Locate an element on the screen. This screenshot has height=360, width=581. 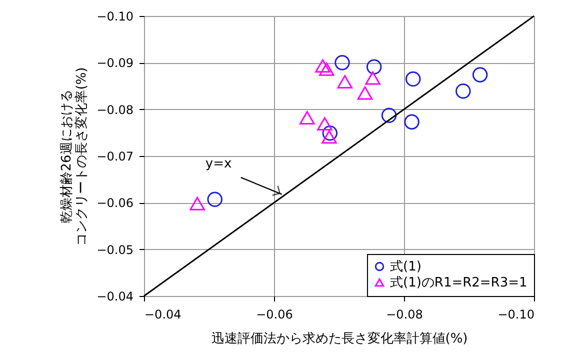
x-tick-label: −0.06 is located at coordinates (274, 315).